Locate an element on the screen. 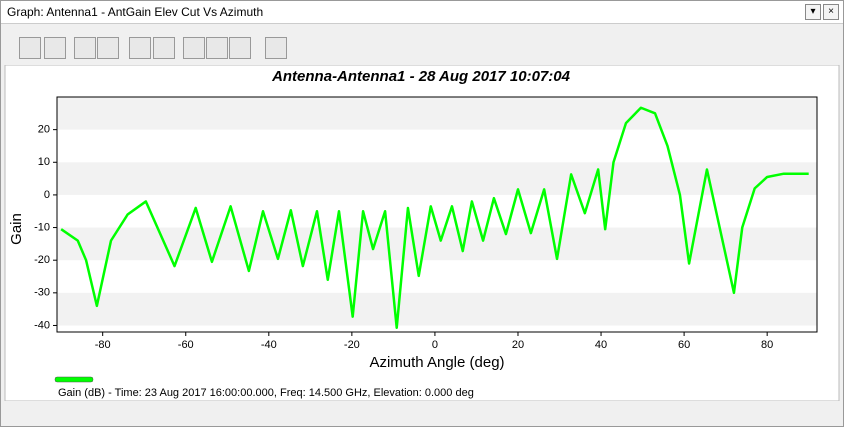 The image size is (844, 427). export-button is located at coordinates (164, 48).